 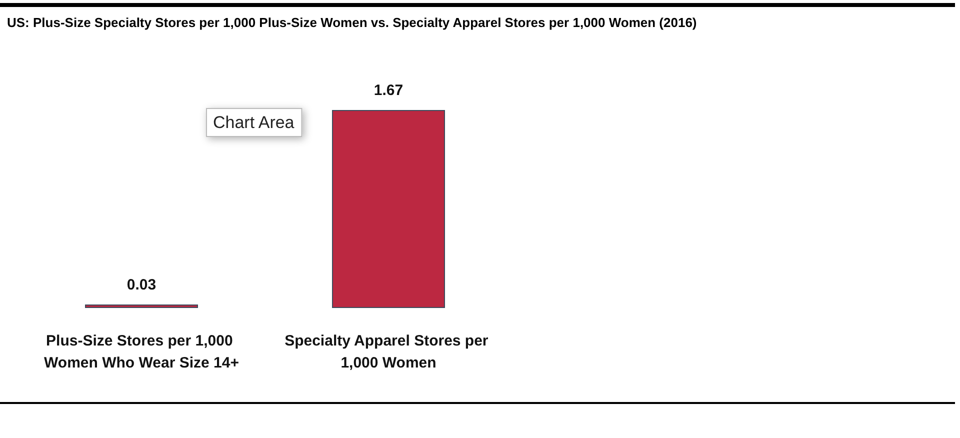 What do you see at coordinates (141, 285) in the screenshot?
I see `data-label: 0.03` at bounding box center [141, 285].